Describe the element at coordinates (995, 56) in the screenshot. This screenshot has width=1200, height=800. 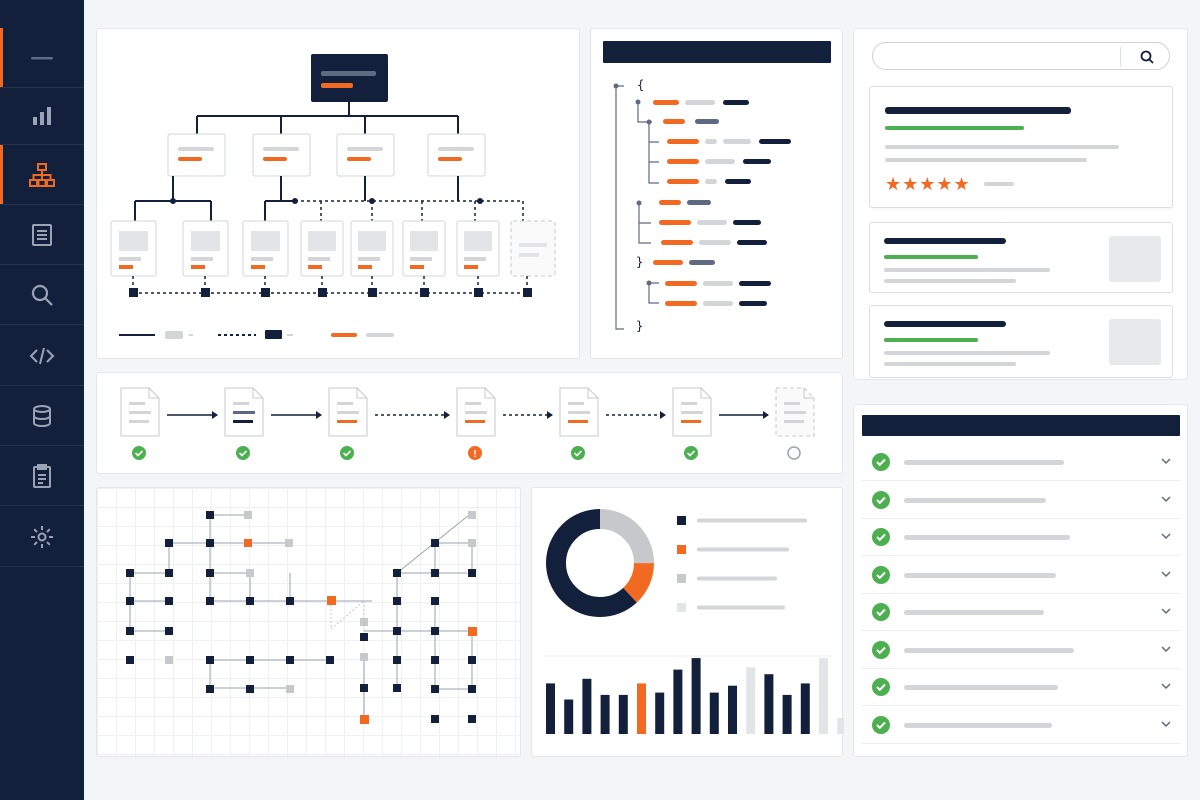
I see `search-input` at that location.